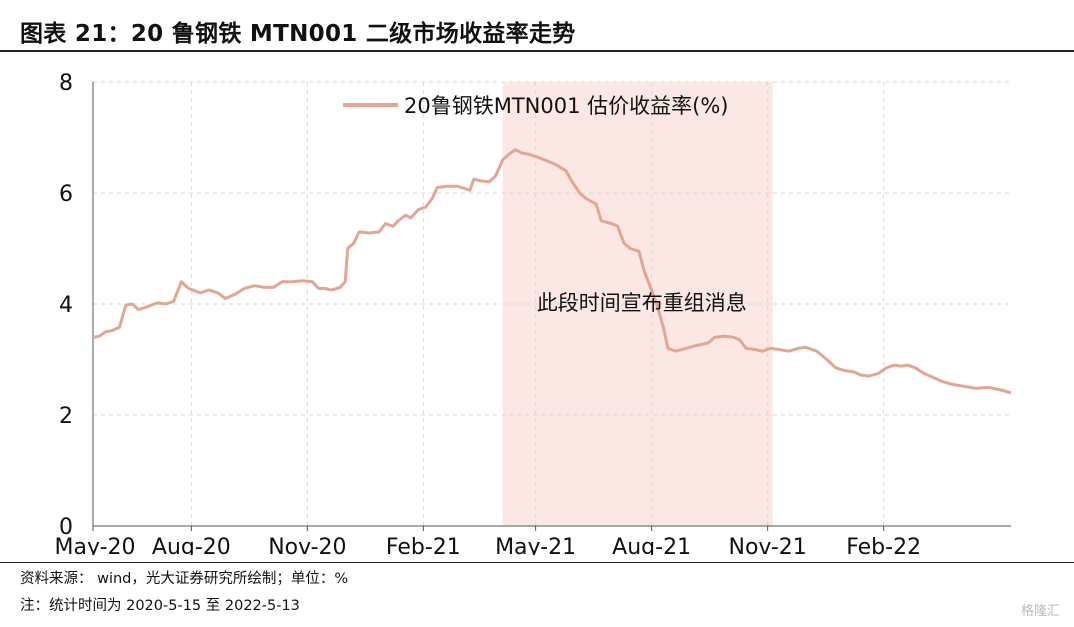  What do you see at coordinates (883, 545) in the screenshot?
I see `x-tick-label: Feb-22` at bounding box center [883, 545].